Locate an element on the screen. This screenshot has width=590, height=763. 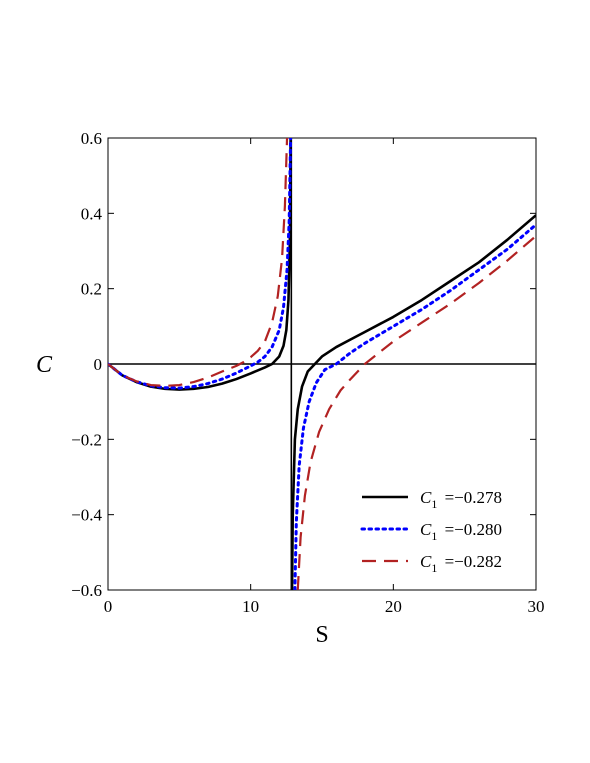
y-tick-label: 0.2 is located at coordinates (91, 289).